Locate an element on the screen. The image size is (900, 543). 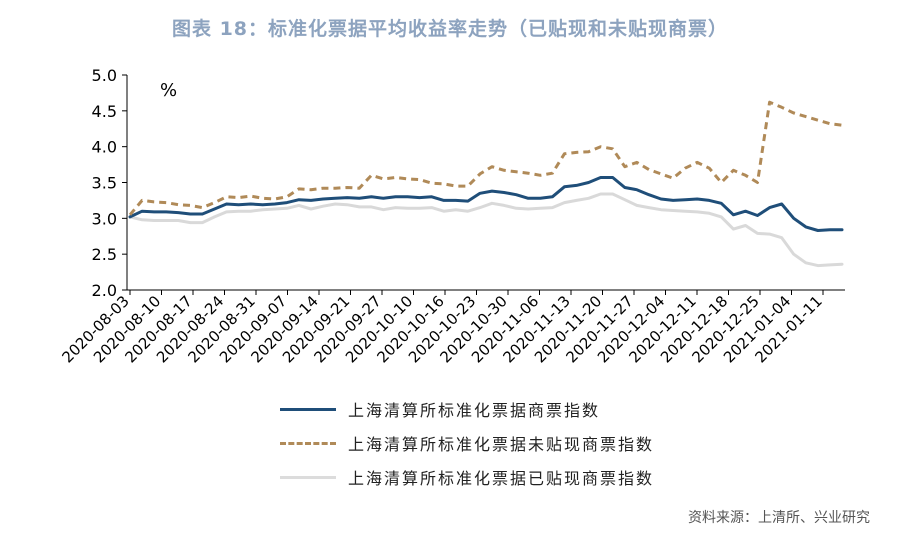
legend-item-unpaid: 上海清算所标准化票据未贴现商票指数 is located at coordinates (467, 443).